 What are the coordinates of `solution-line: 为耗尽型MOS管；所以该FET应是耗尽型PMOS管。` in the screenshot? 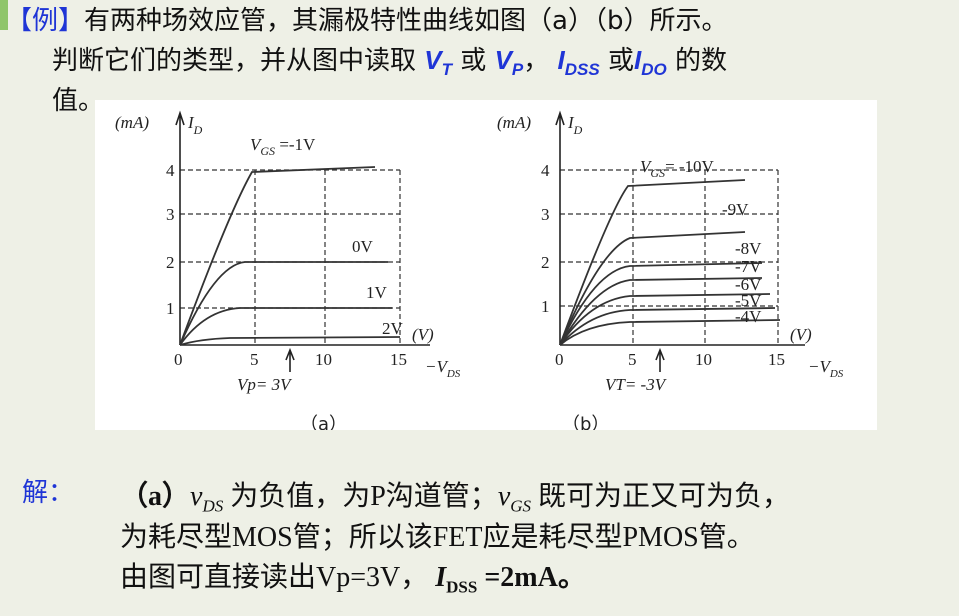 It's located at (437, 535).